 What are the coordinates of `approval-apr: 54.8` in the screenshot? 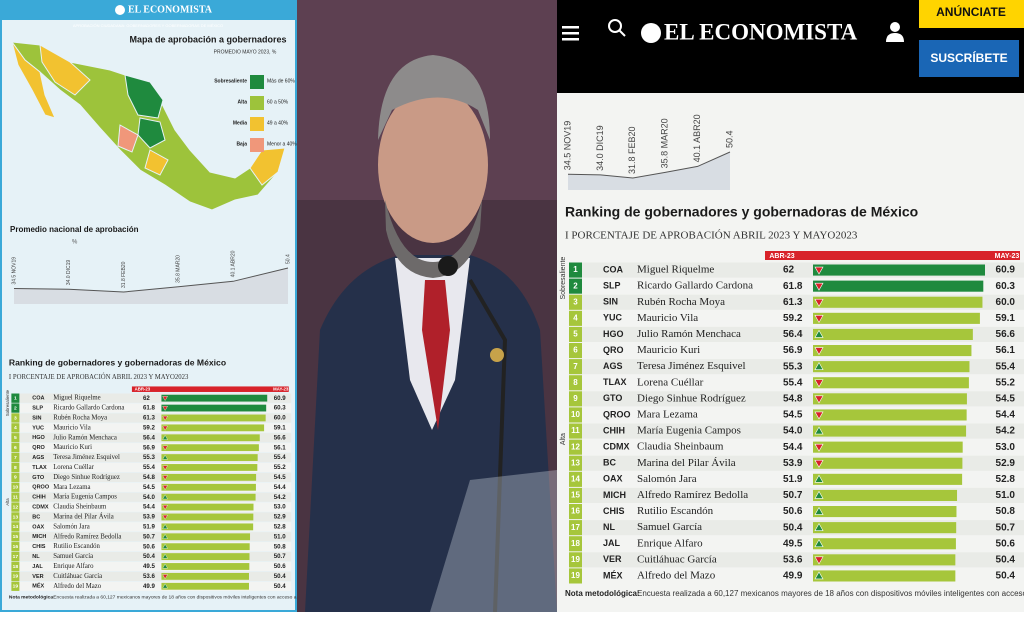 It's located at (149, 477).